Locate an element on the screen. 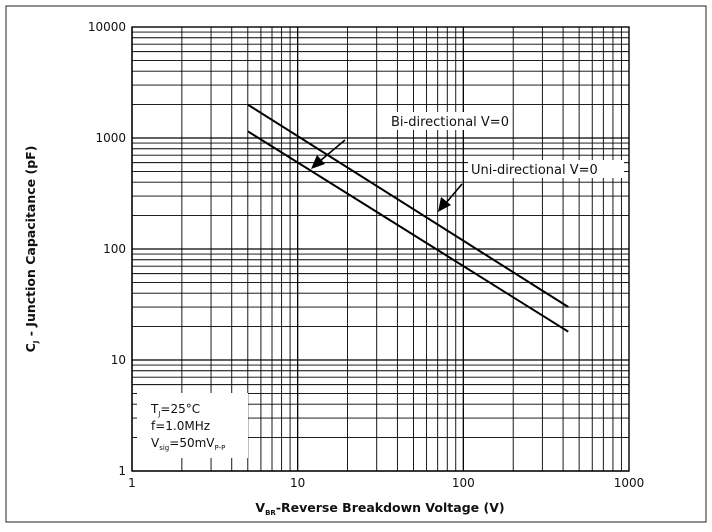 Image resolution: width=712 pixels, height=532 pixels. annotation-bi-label: Bi-directional V=0 is located at coordinates (450, 122).